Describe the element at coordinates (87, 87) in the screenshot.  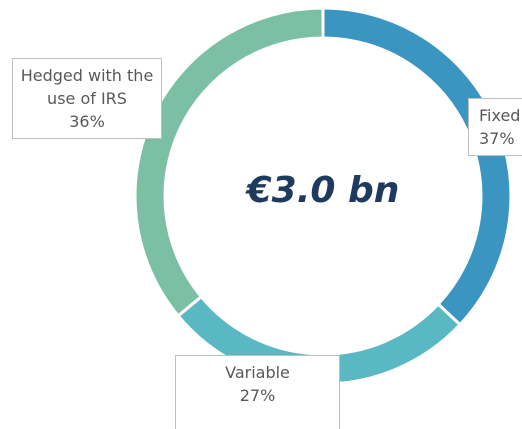
I see `category-label: Hedged with the use of IRS` at that location.